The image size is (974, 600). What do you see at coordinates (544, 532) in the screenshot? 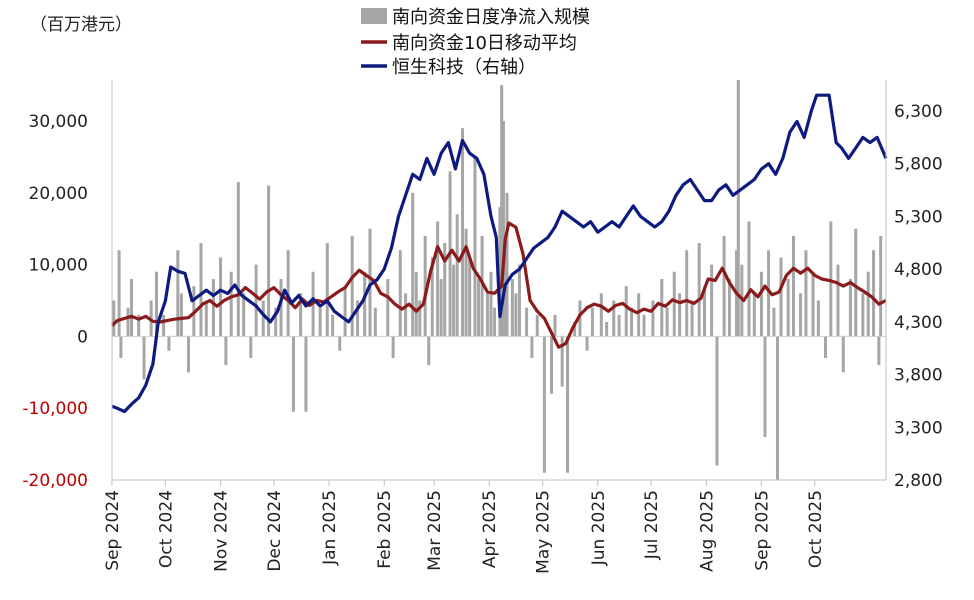
I see `x-tick-label: May 2025` at bounding box center [544, 532].